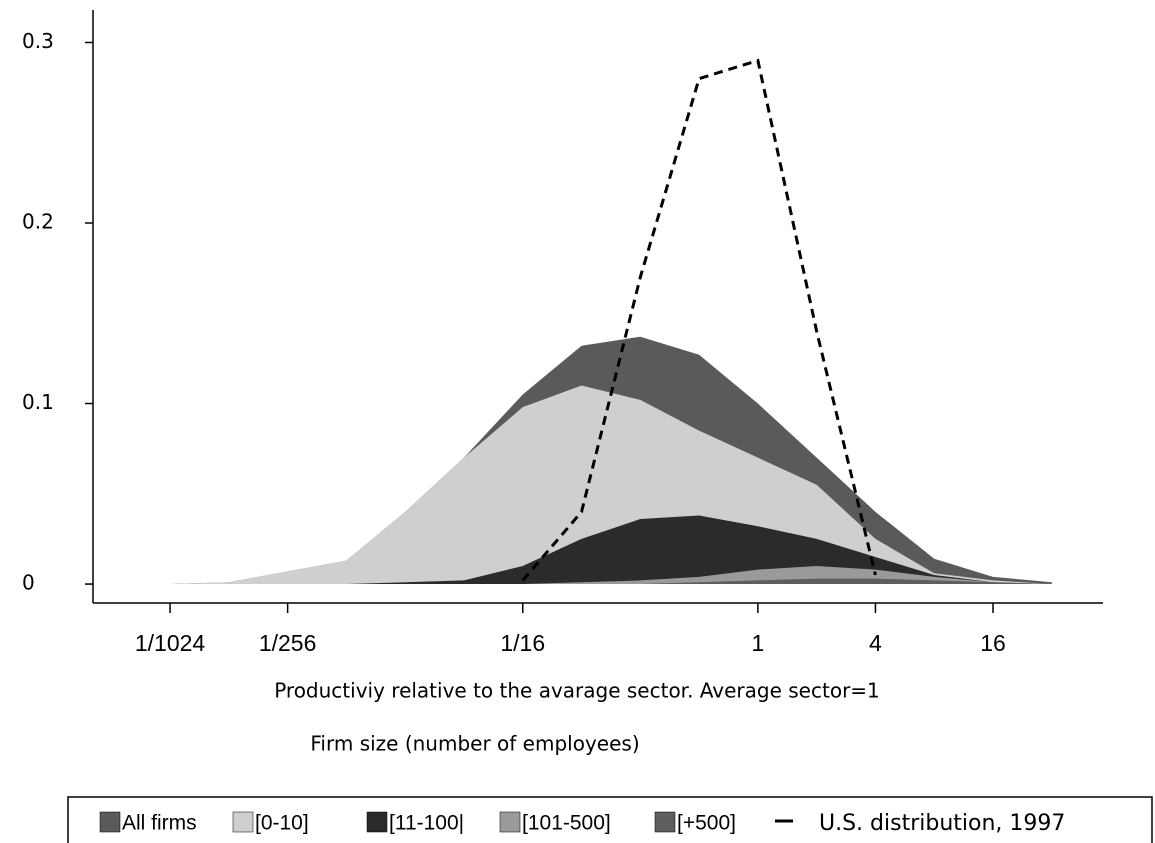  What do you see at coordinates (426, 823) in the screenshot?
I see `legend-label: [11-100|` at bounding box center [426, 823].